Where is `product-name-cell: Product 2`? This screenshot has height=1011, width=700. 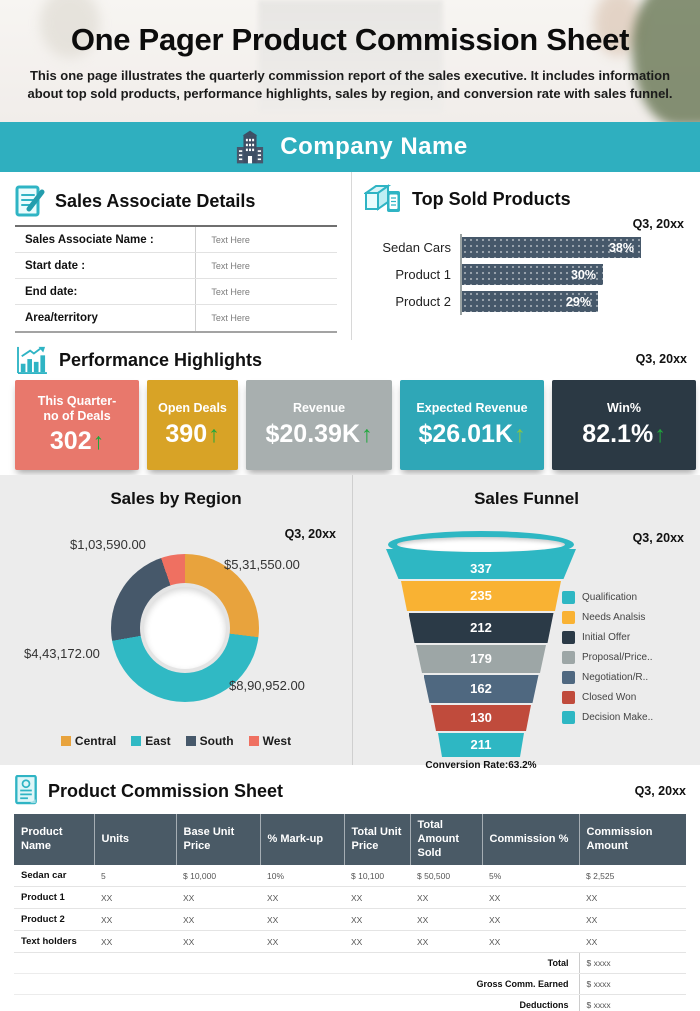
product-name-cell: Product 2 is located at coordinates (54, 920).